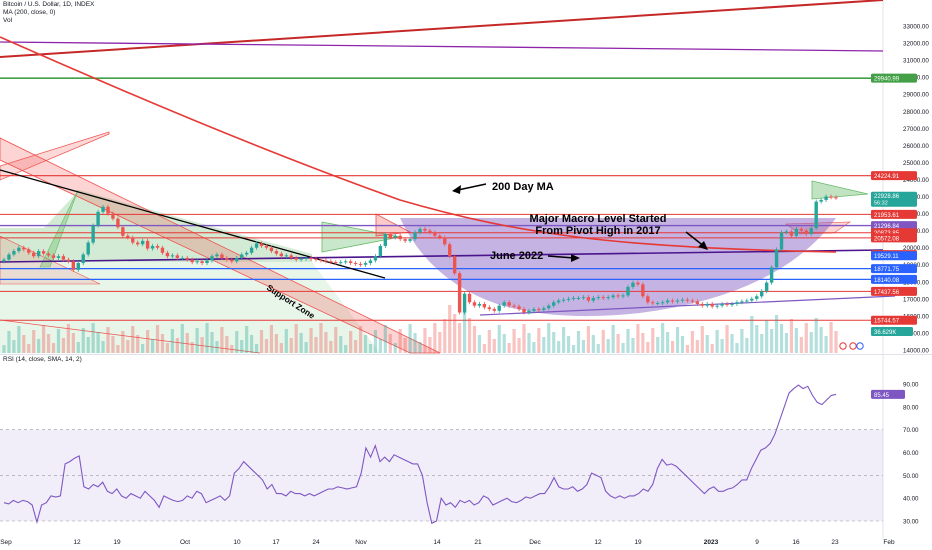 The width and height of the screenshot is (932, 550). Describe the element at coordinates (889, 542) in the screenshot. I see `x-tick-label: Feb` at that location.